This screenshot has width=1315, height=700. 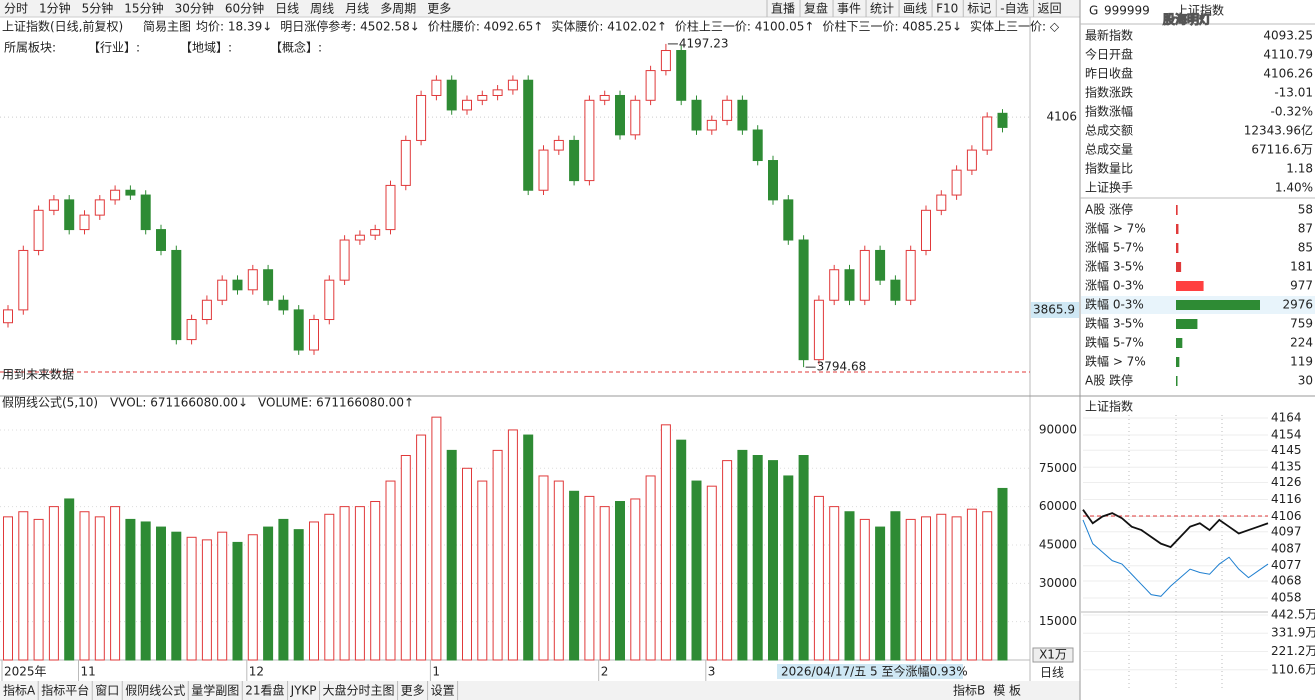 What do you see at coordinates (357, 9) in the screenshot?
I see `toolbar-tab: 月线` at bounding box center [357, 9].